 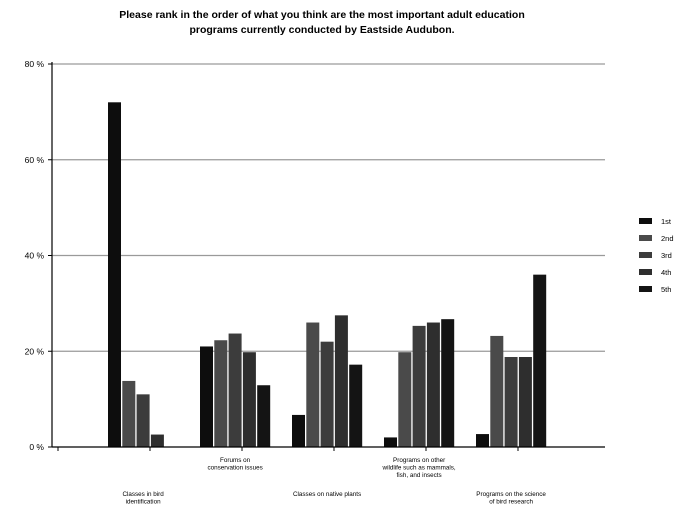 What do you see at coordinates (645, 255) in the screenshot?
I see `legend-swatch-3rd` at bounding box center [645, 255].